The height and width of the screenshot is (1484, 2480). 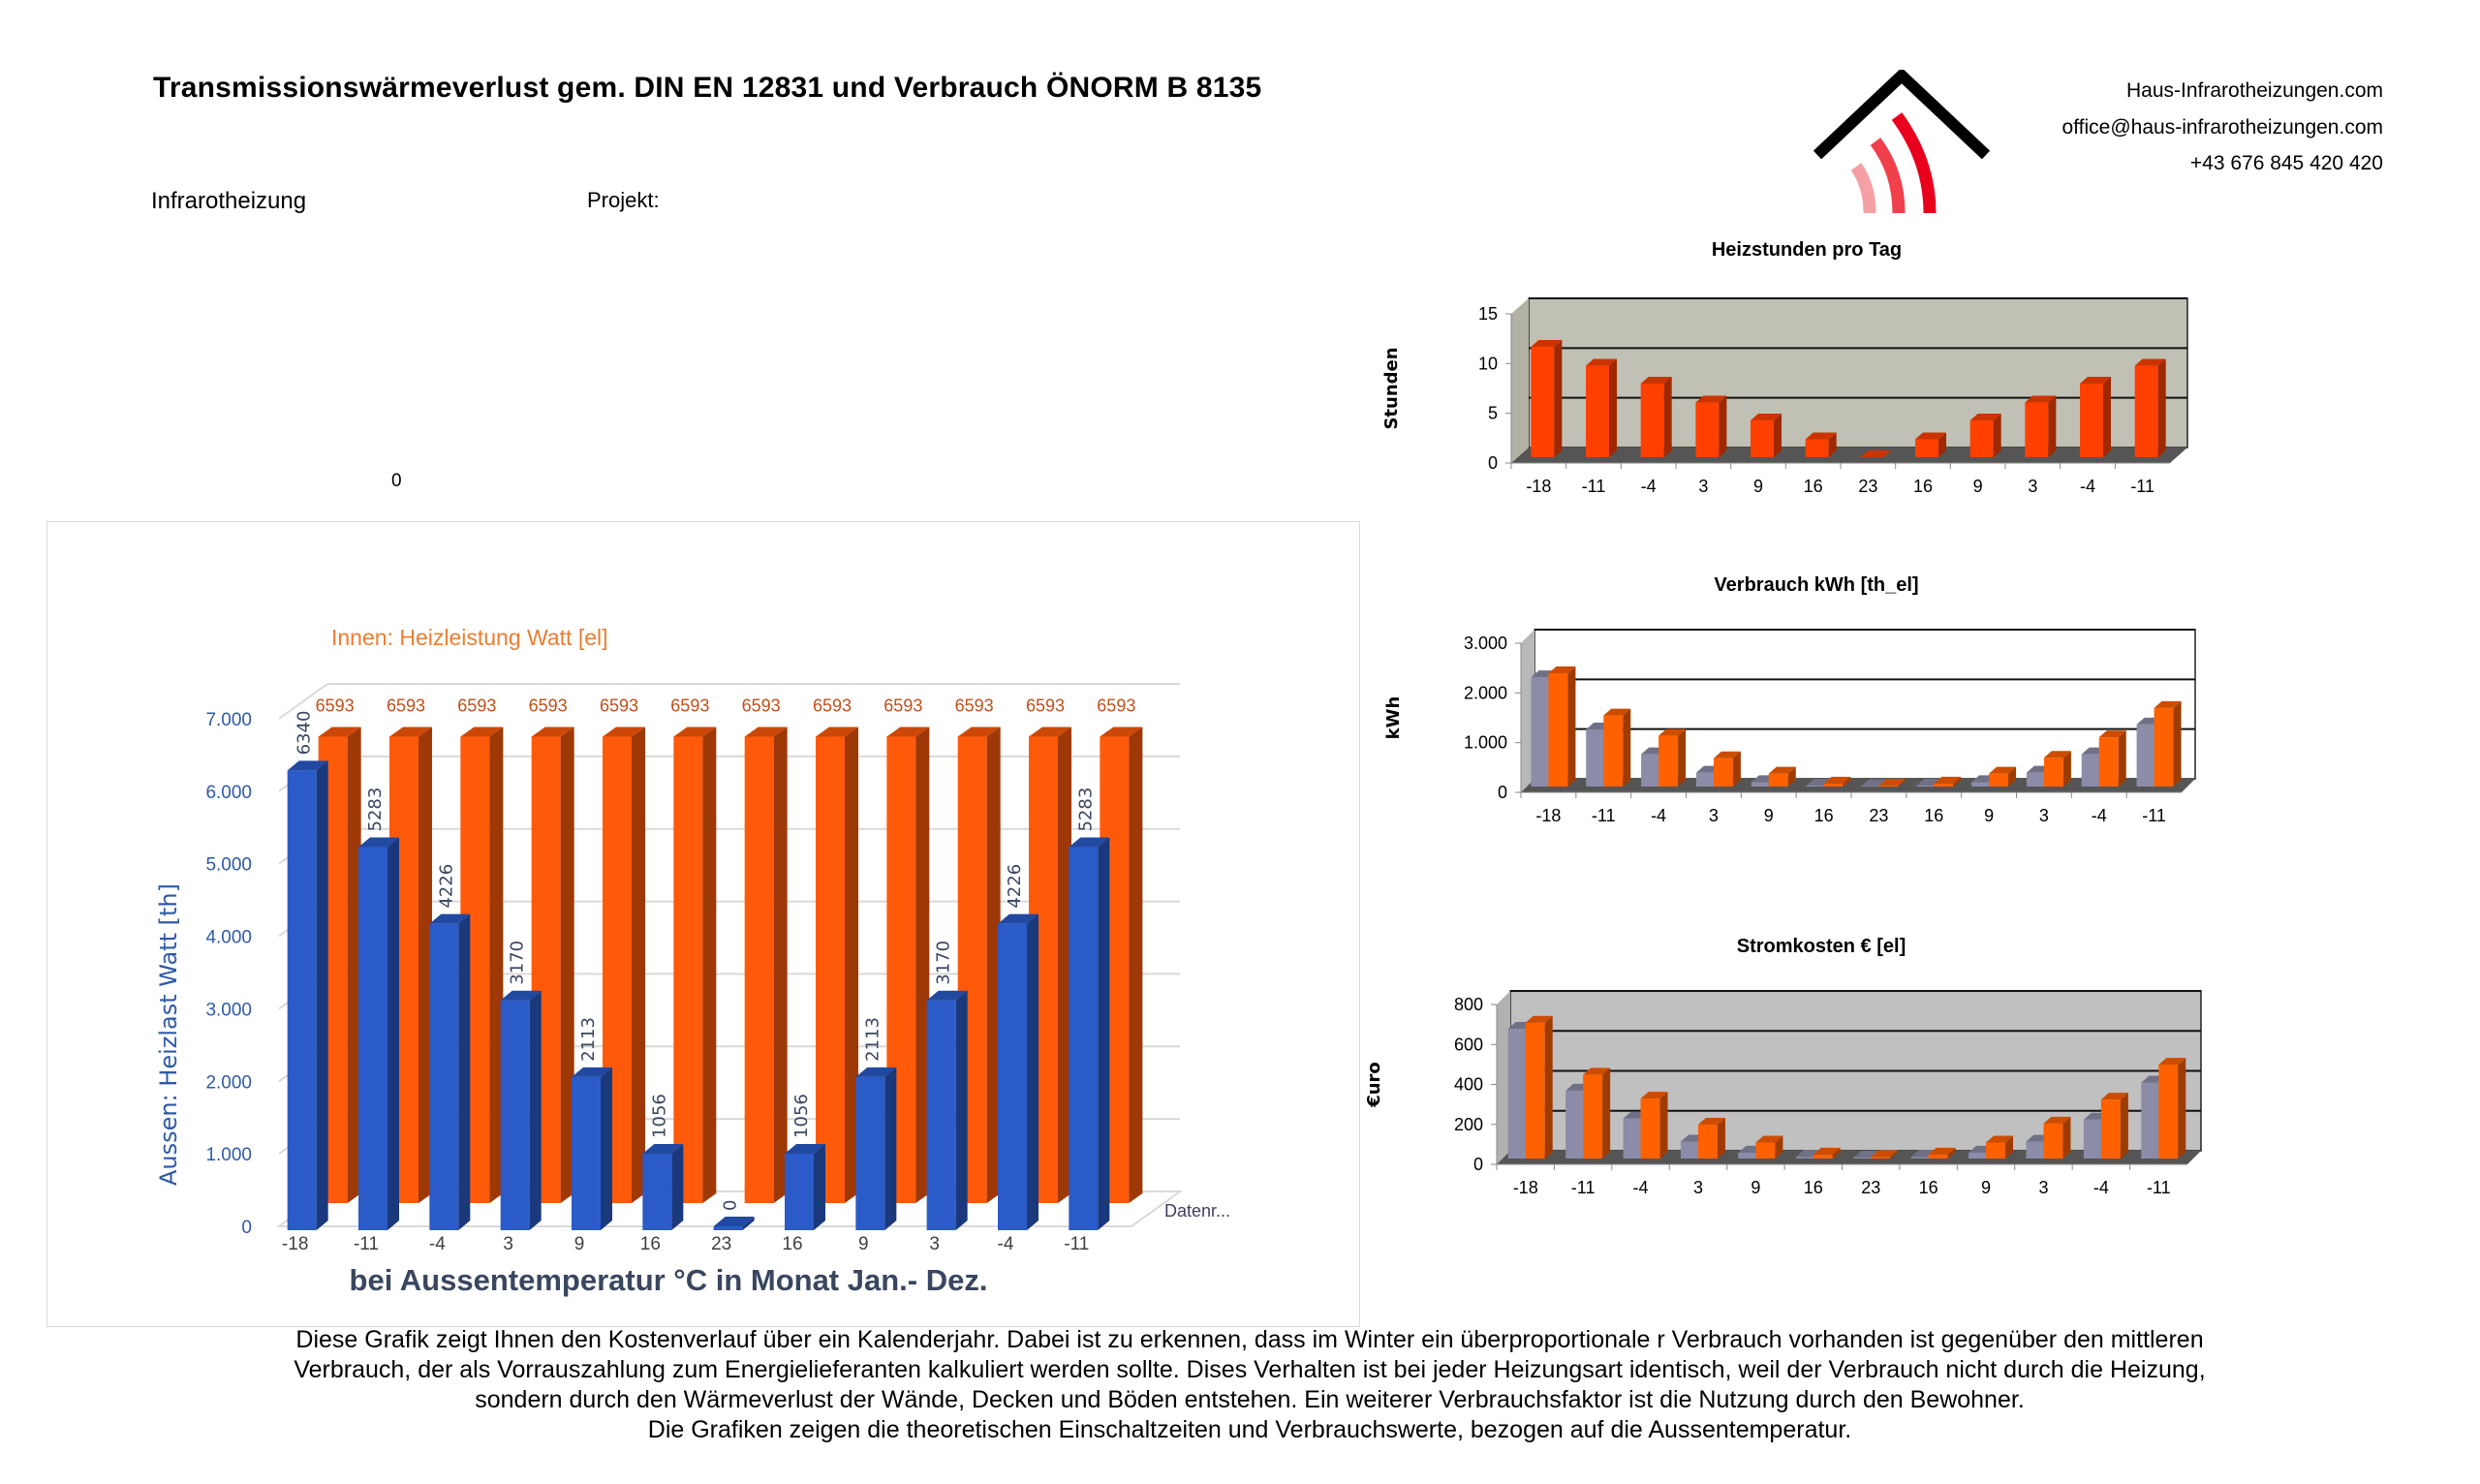 I want to click on contact-website: Haus-Infrarotheizungen.com, so click(x=2254, y=90).